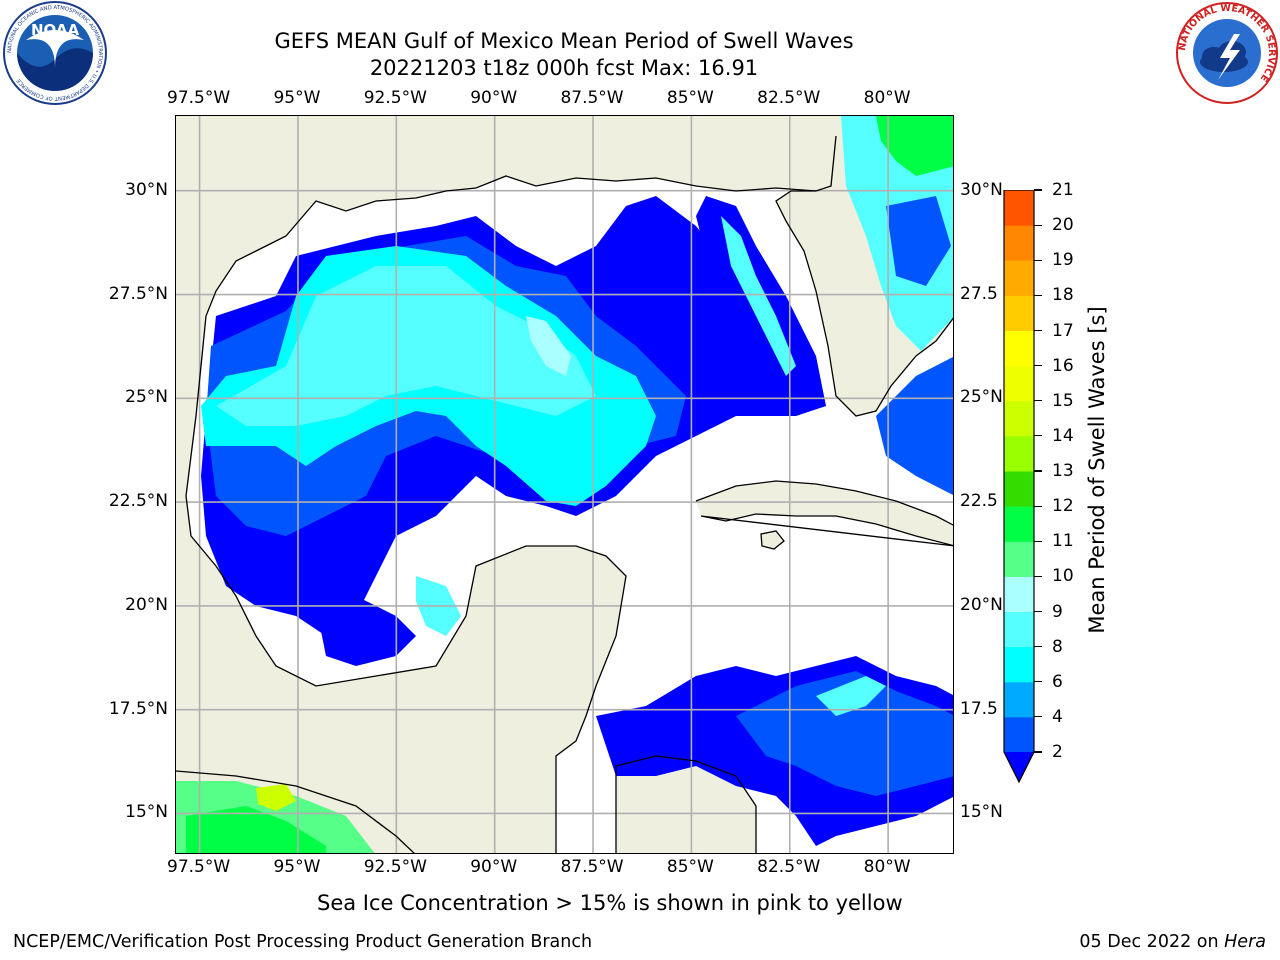  What do you see at coordinates (146, 397) in the screenshot?
I see `lat-label-left: 25°N` at bounding box center [146, 397].